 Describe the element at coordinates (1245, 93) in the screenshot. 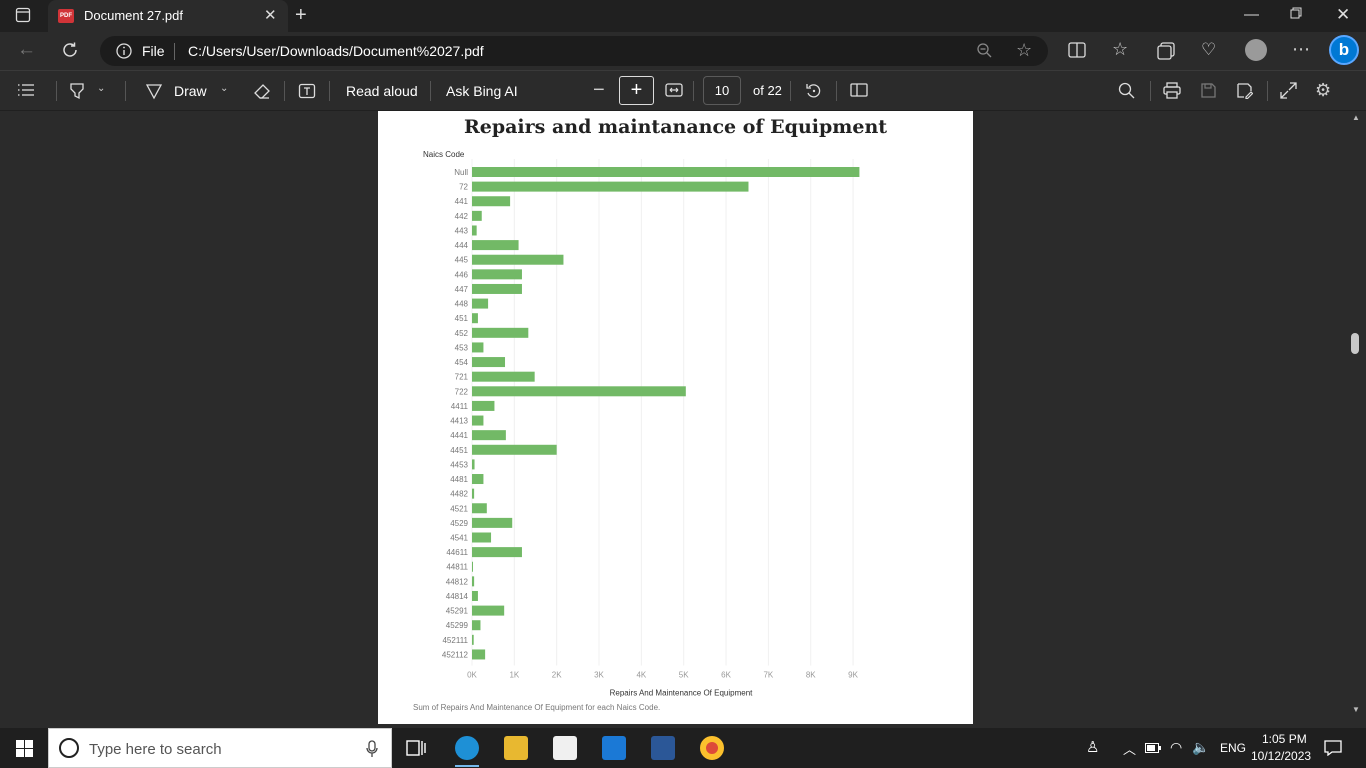

I see `save-as-icon` at that location.